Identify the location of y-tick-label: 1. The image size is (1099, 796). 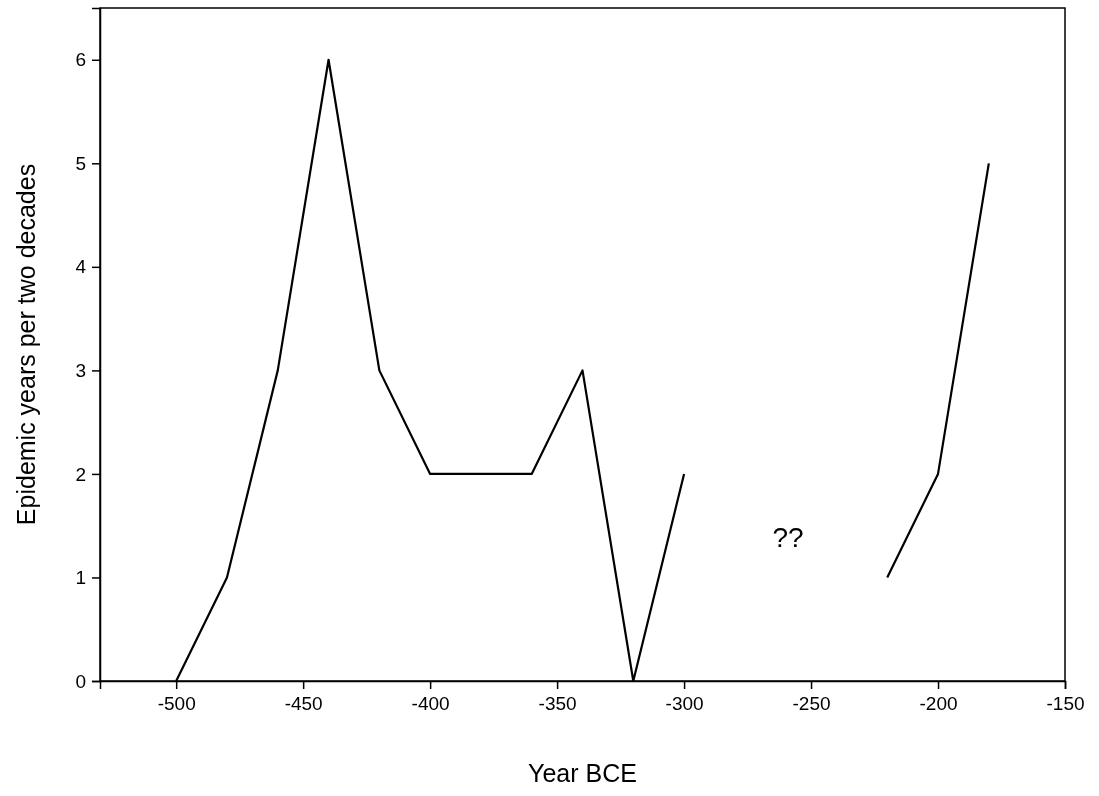
(80, 578).